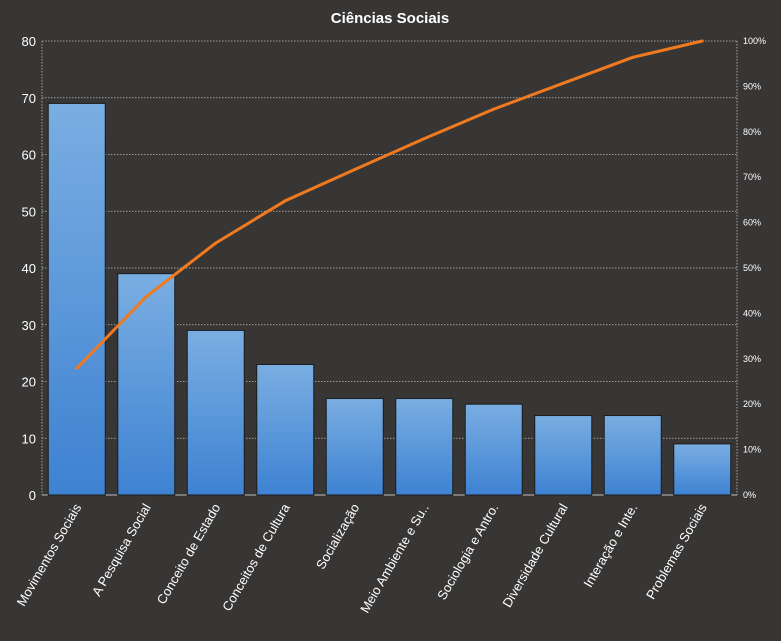  Describe the element at coordinates (121, 550) in the screenshot. I see `x-tick-label: A Pesquisa Social` at that location.